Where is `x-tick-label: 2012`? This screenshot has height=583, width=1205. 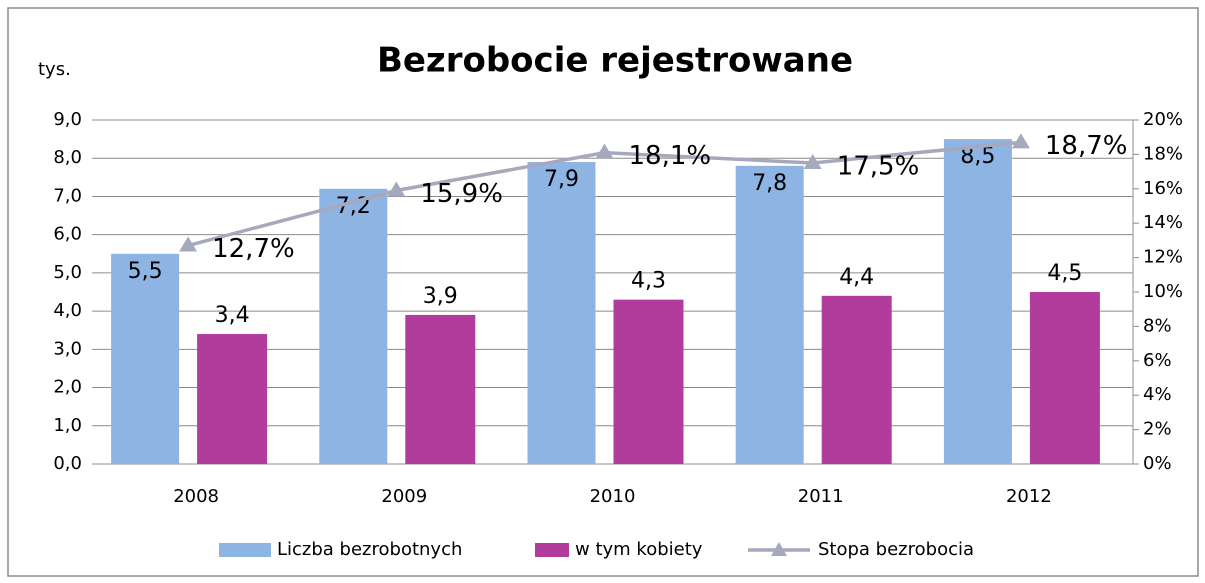
x-tick-label: 2012 is located at coordinates (1029, 496).